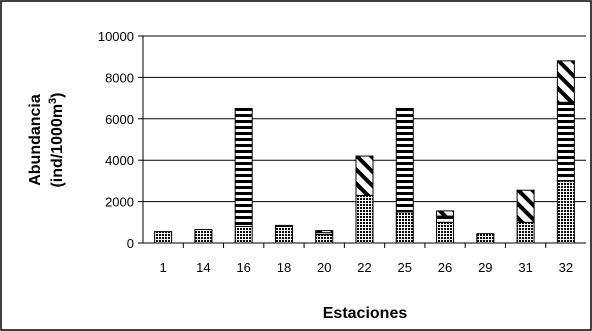 The height and width of the screenshot is (331, 592). I want to click on x-tick-label: 18, so click(284, 267).